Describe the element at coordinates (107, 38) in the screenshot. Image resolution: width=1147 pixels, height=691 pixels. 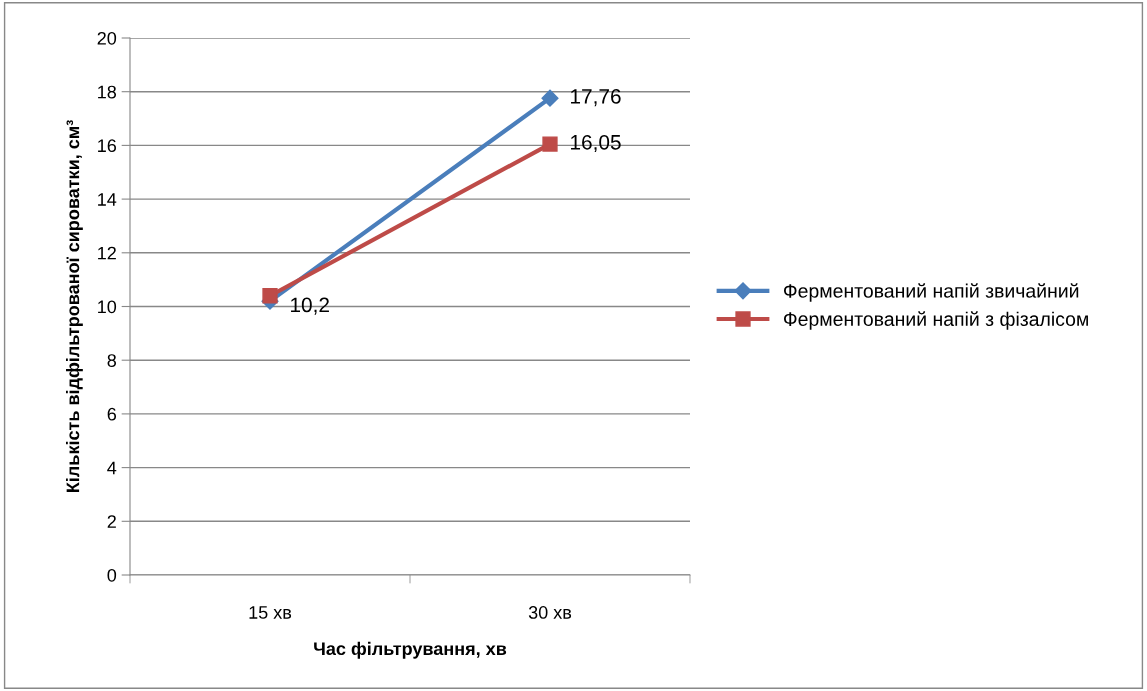
I see `y-tick-label: 20` at that location.